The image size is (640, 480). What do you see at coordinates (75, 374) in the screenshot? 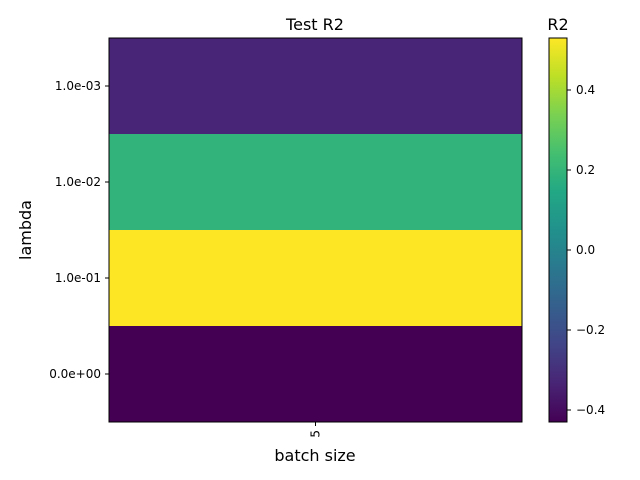
I see `y-tick-label: 0.0e+00` at bounding box center [75, 374].